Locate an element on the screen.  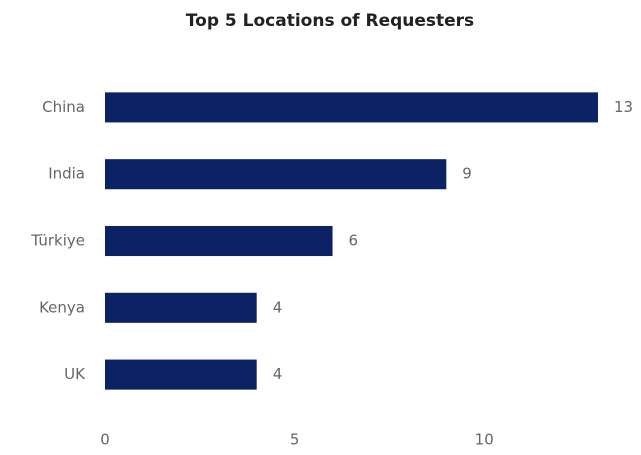
data-label: 6 is located at coordinates (354, 241).